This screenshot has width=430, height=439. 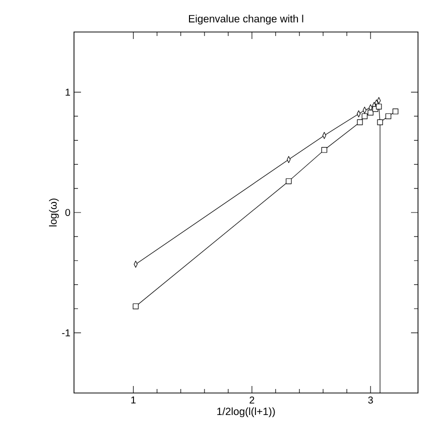 I want to click on x-tick-label: 2, so click(x=252, y=400).